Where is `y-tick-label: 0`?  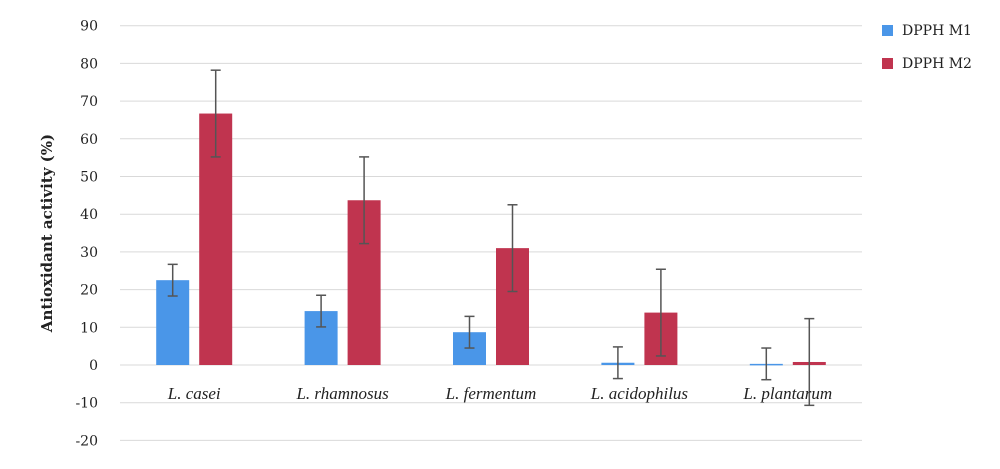 y-tick-label: 0 is located at coordinates (93, 366).